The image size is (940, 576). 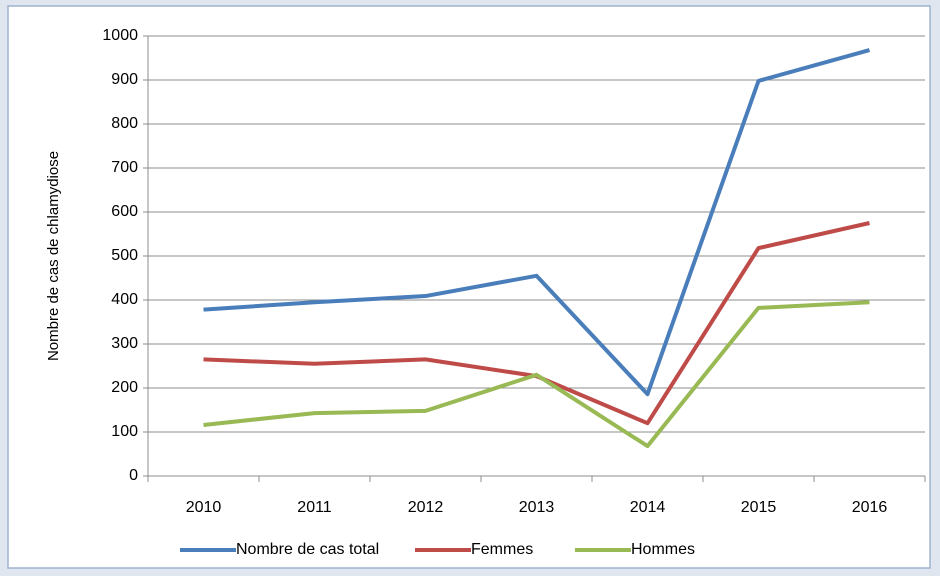 I want to click on y-tick-label: 900, so click(x=124, y=79).